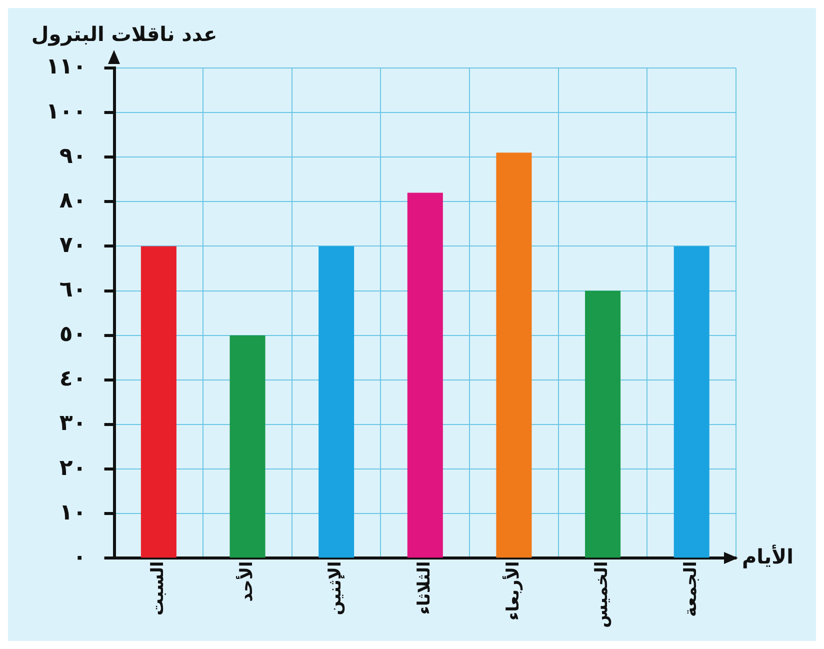  What do you see at coordinates (768, 556) in the screenshot?
I see `x-axis-title: الأيام` at bounding box center [768, 556].